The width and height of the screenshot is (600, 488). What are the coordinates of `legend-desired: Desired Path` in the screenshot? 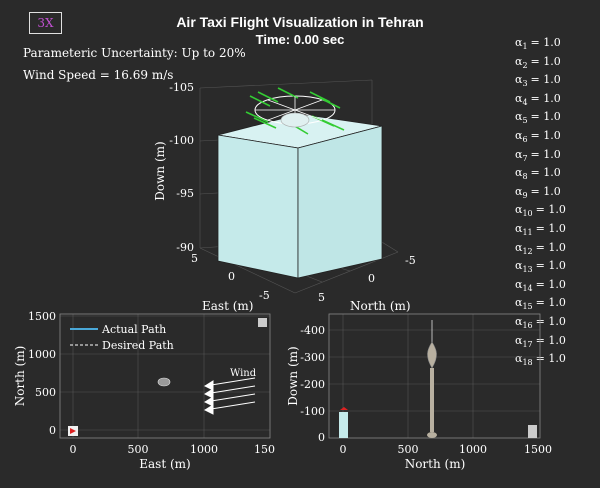 It's located at (138, 345).